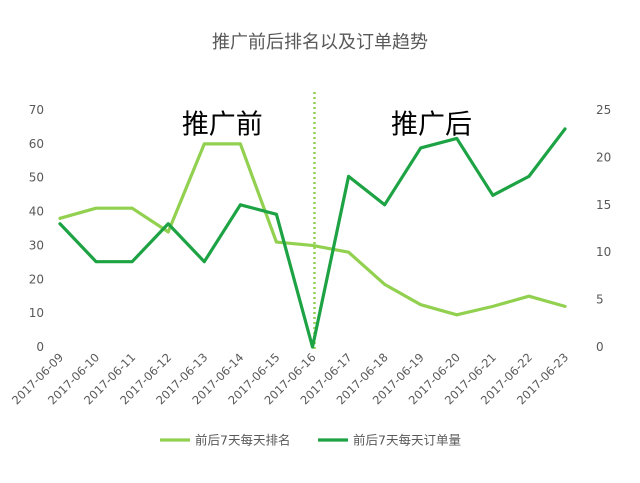  I want to click on left-axis-tick-label: 70, so click(36, 110).